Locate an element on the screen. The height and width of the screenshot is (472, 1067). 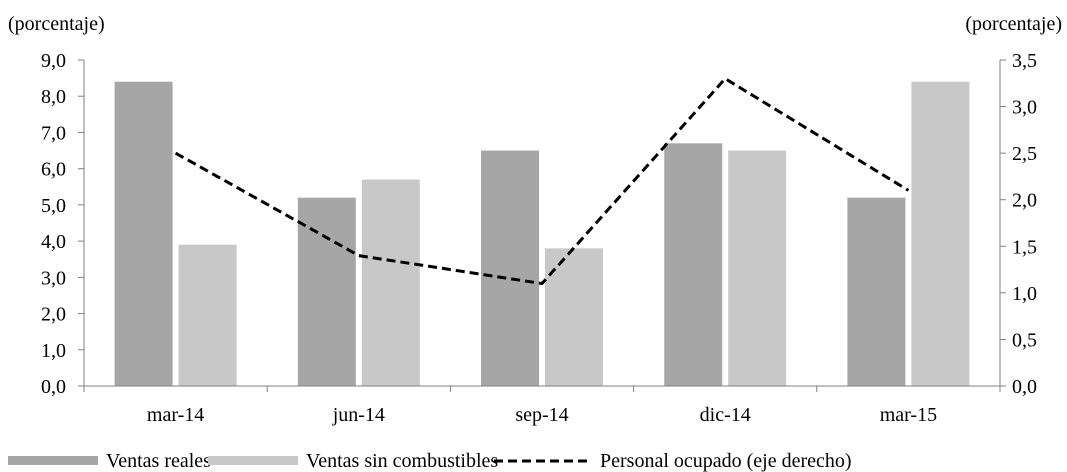
right-tick-label: 1,5 is located at coordinates (1024, 247).